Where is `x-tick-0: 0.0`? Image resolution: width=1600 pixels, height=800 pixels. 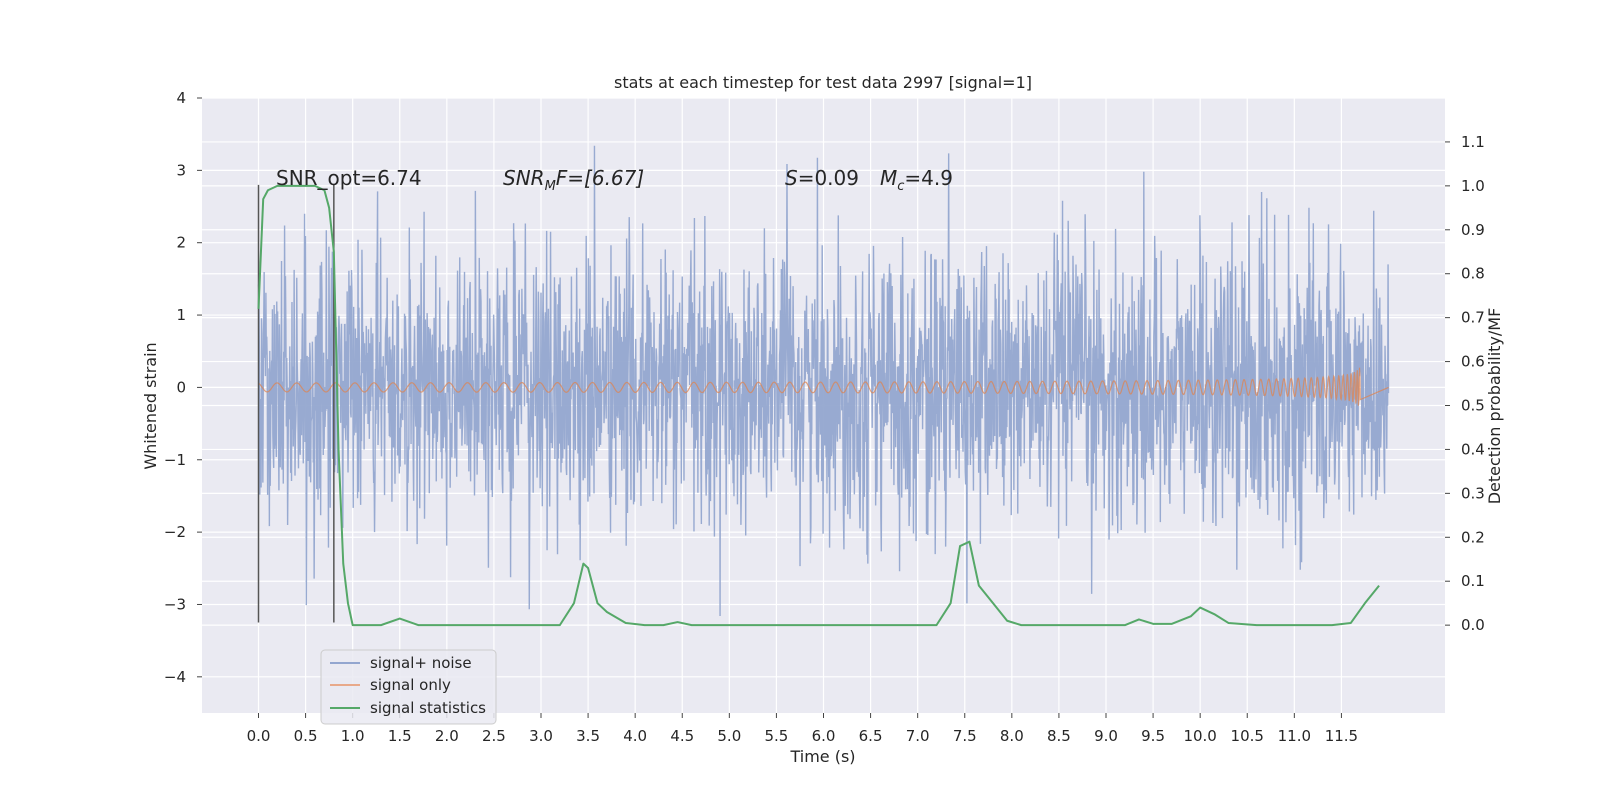
x-tick-0: 0.0 is located at coordinates (259, 736).